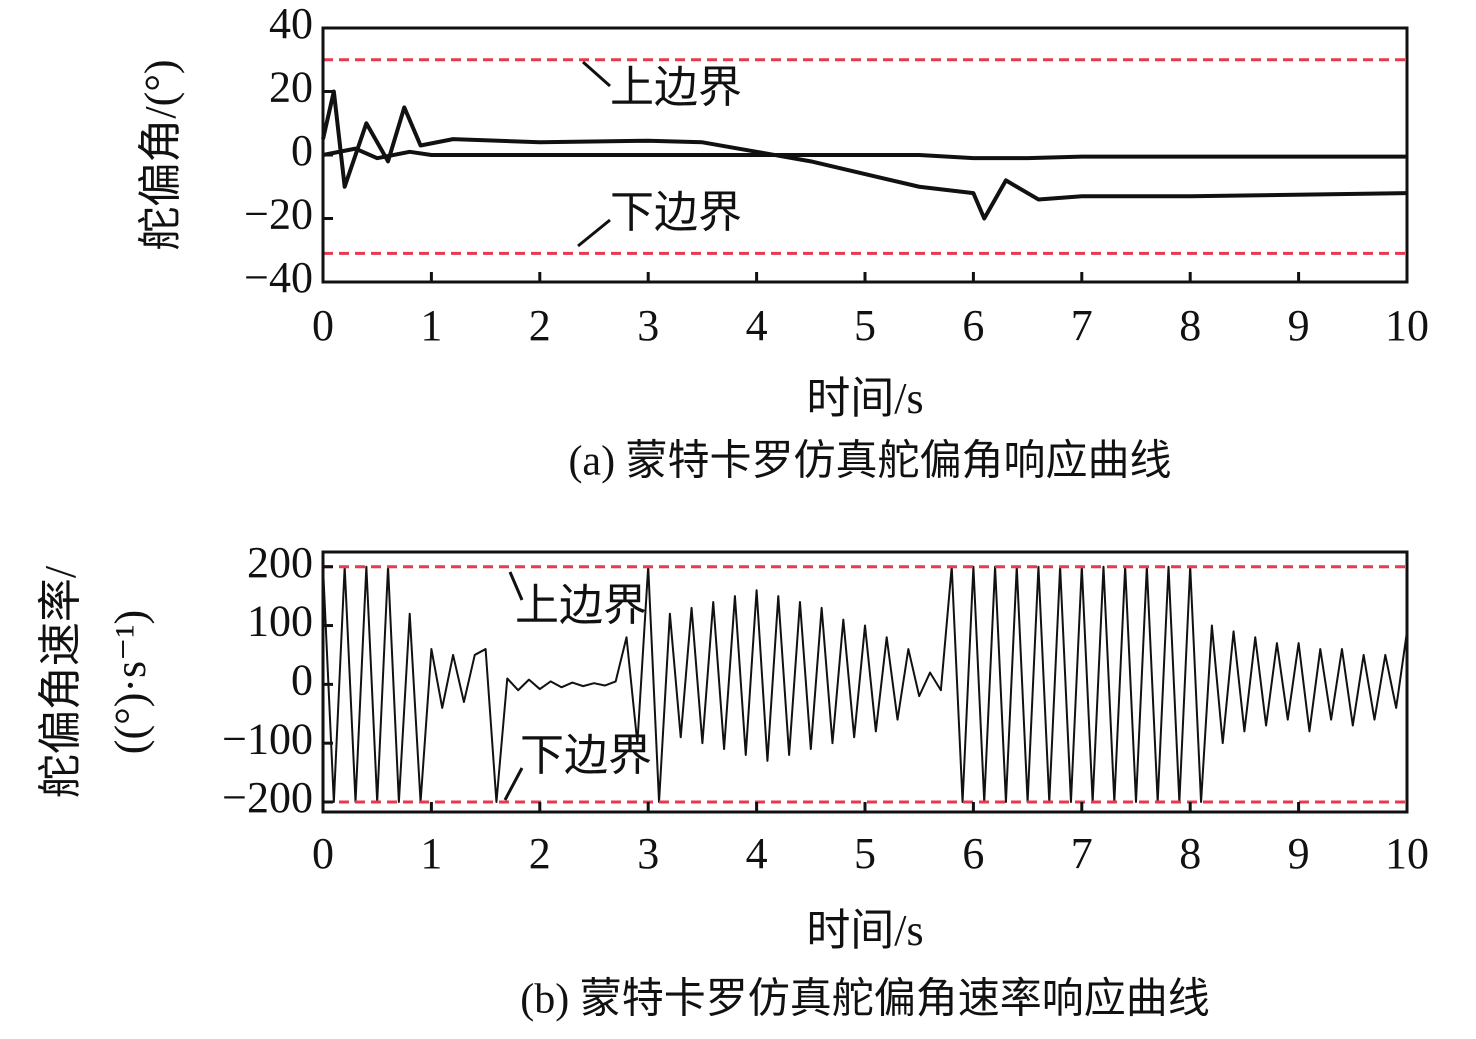  What do you see at coordinates (280, 621) in the screenshot?
I see `y-tick-label: 100` at bounding box center [280, 621].